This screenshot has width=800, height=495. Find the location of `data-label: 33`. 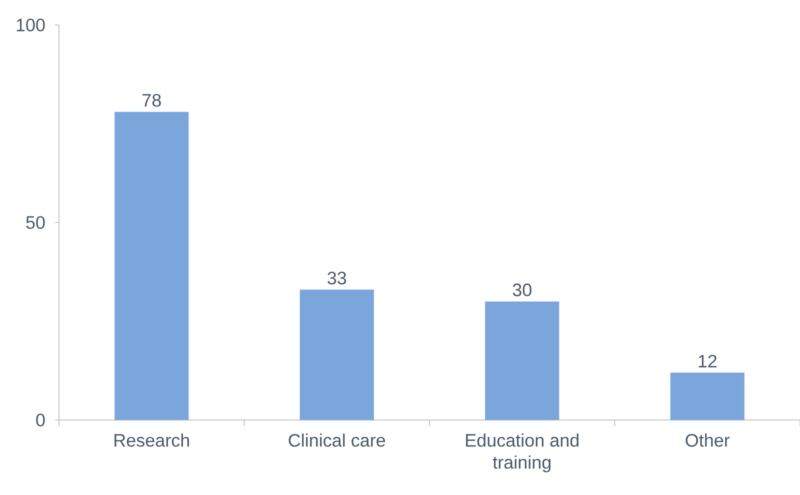

data-label: 33 is located at coordinates (337, 278).